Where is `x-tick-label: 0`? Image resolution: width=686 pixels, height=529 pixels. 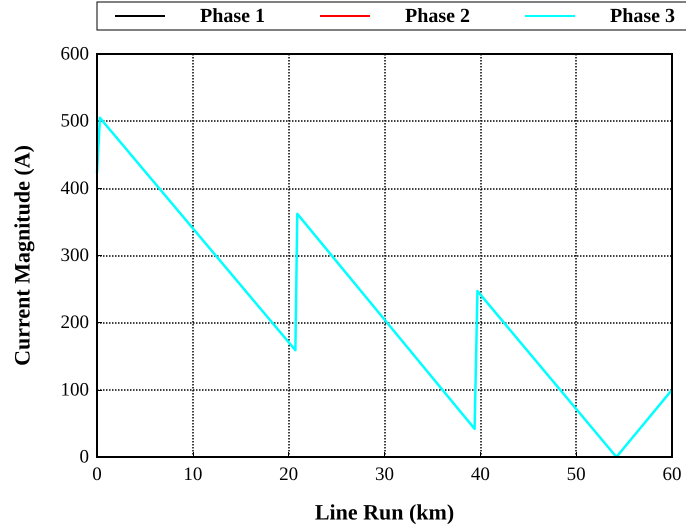
x-tick-label: 0 is located at coordinates (97, 474).